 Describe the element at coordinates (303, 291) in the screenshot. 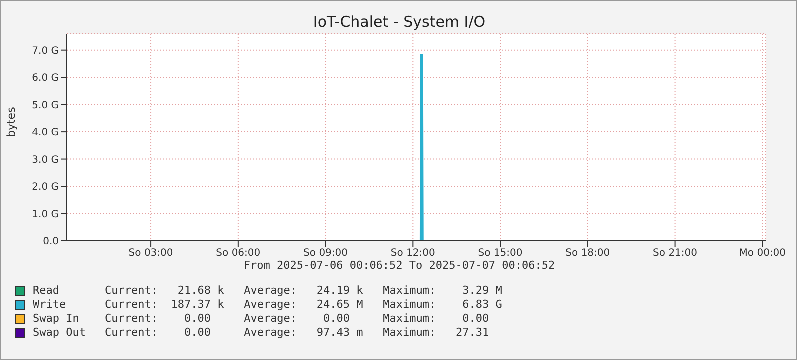

I see `text: Current: 21.68 k Average: 24.19 k Maximum: 3.29 M` at that location.